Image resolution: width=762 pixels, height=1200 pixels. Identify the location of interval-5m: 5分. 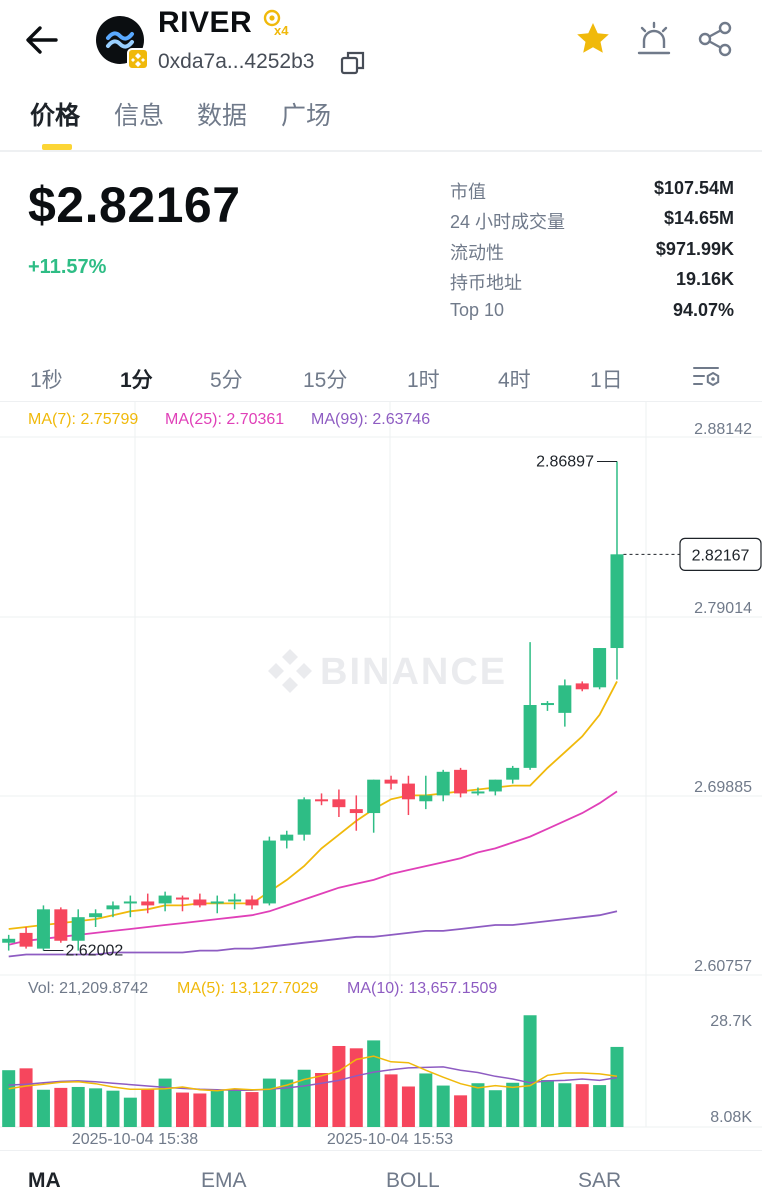
(226, 380).